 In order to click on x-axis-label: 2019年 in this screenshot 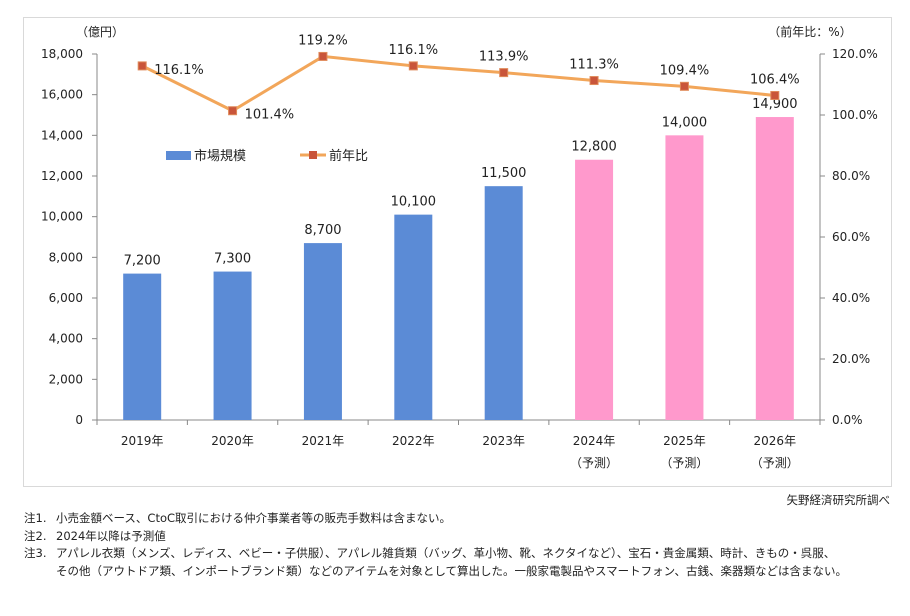, I will do `click(142, 441)`.